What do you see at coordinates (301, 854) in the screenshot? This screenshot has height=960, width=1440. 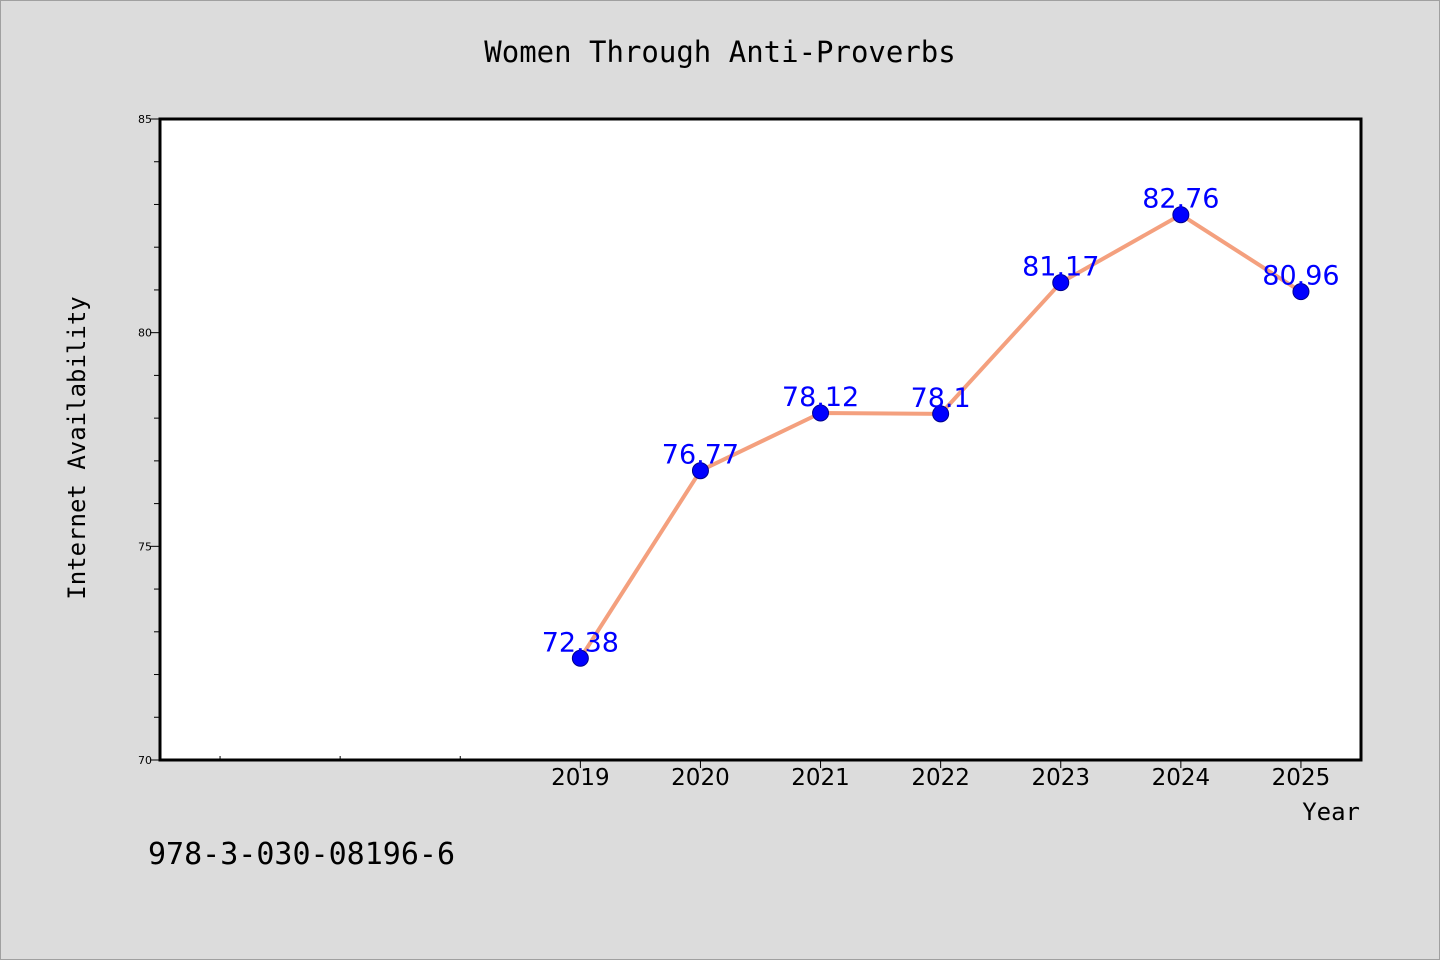 I see `footer-isbn-text: 978-3-030-08196-6` at bounding box center [301, 854].